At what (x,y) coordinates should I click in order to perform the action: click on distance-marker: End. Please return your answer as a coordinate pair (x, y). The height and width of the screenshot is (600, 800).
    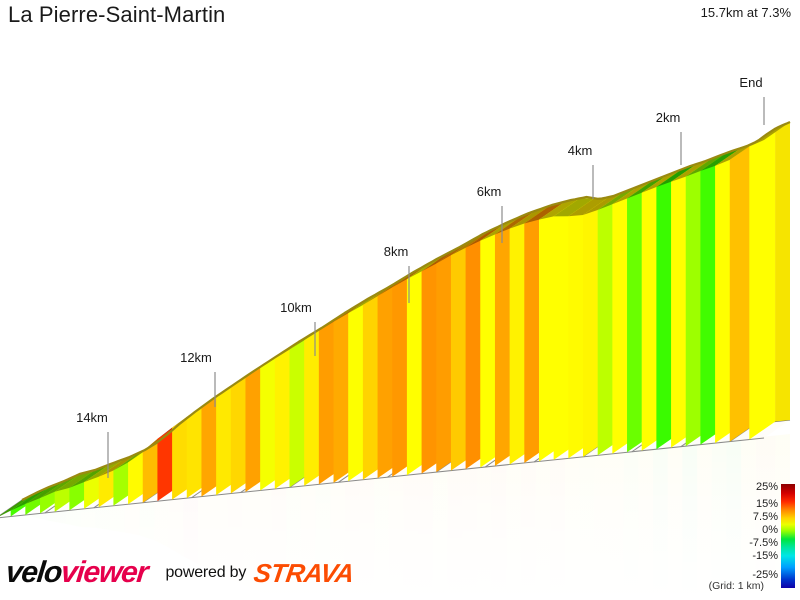
    Looking at the image, I should click on (752, 100).